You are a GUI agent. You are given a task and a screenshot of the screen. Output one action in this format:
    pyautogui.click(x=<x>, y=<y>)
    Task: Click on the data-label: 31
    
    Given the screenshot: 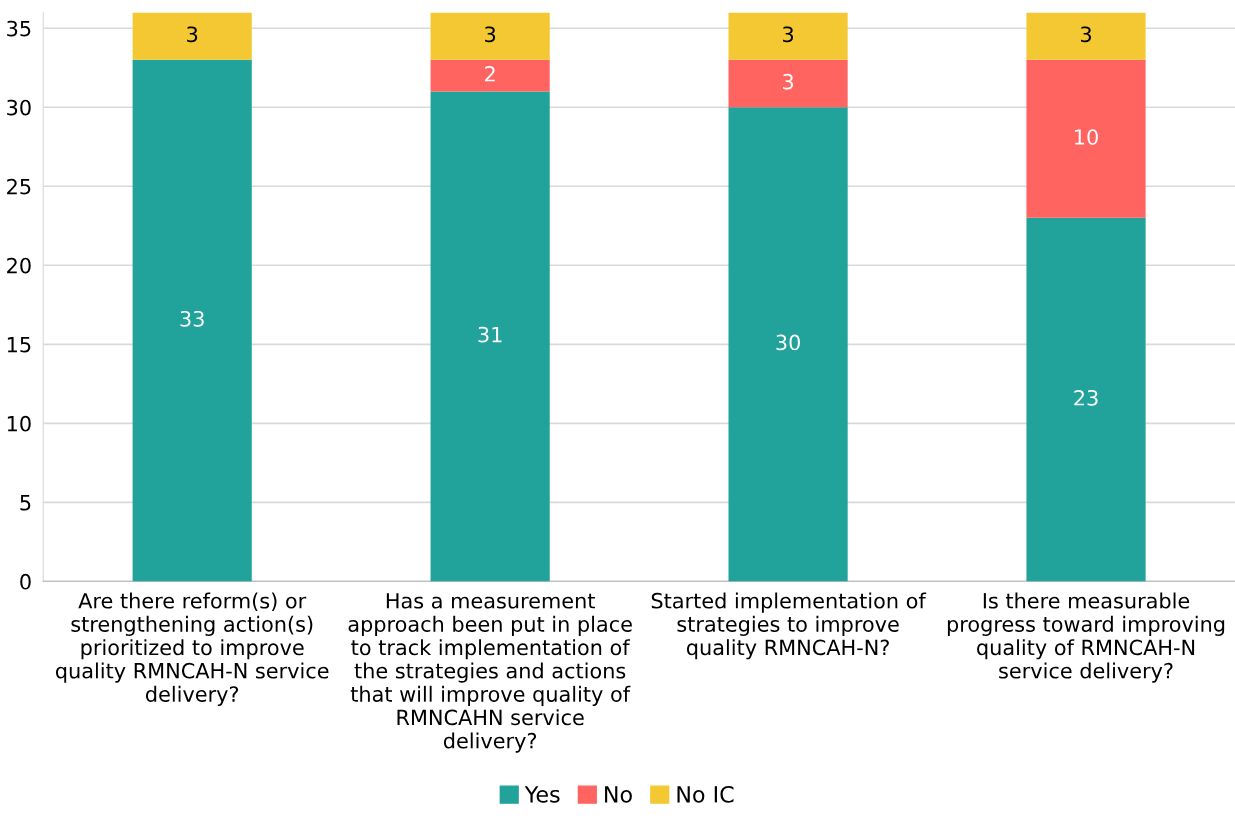 What is the action you would take?
    pyautogui.click(x=490, y=334)
    